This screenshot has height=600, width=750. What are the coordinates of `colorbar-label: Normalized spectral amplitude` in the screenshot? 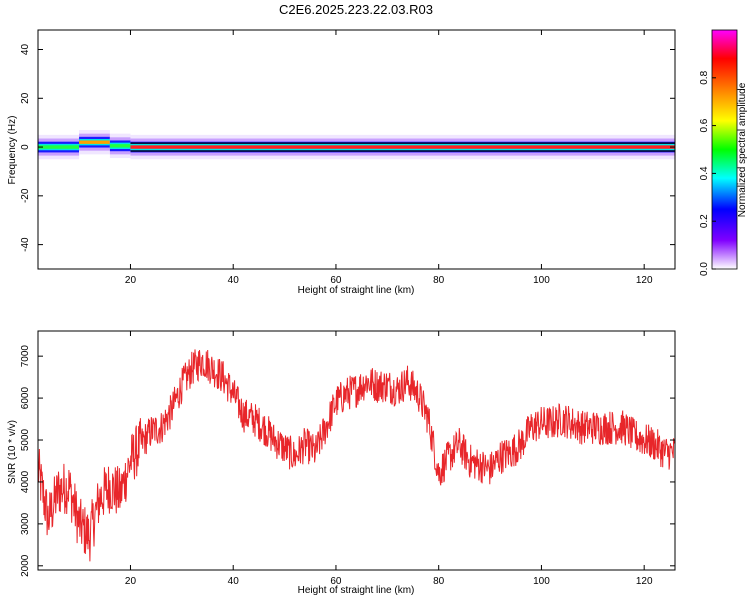 It's located at (742, 149).